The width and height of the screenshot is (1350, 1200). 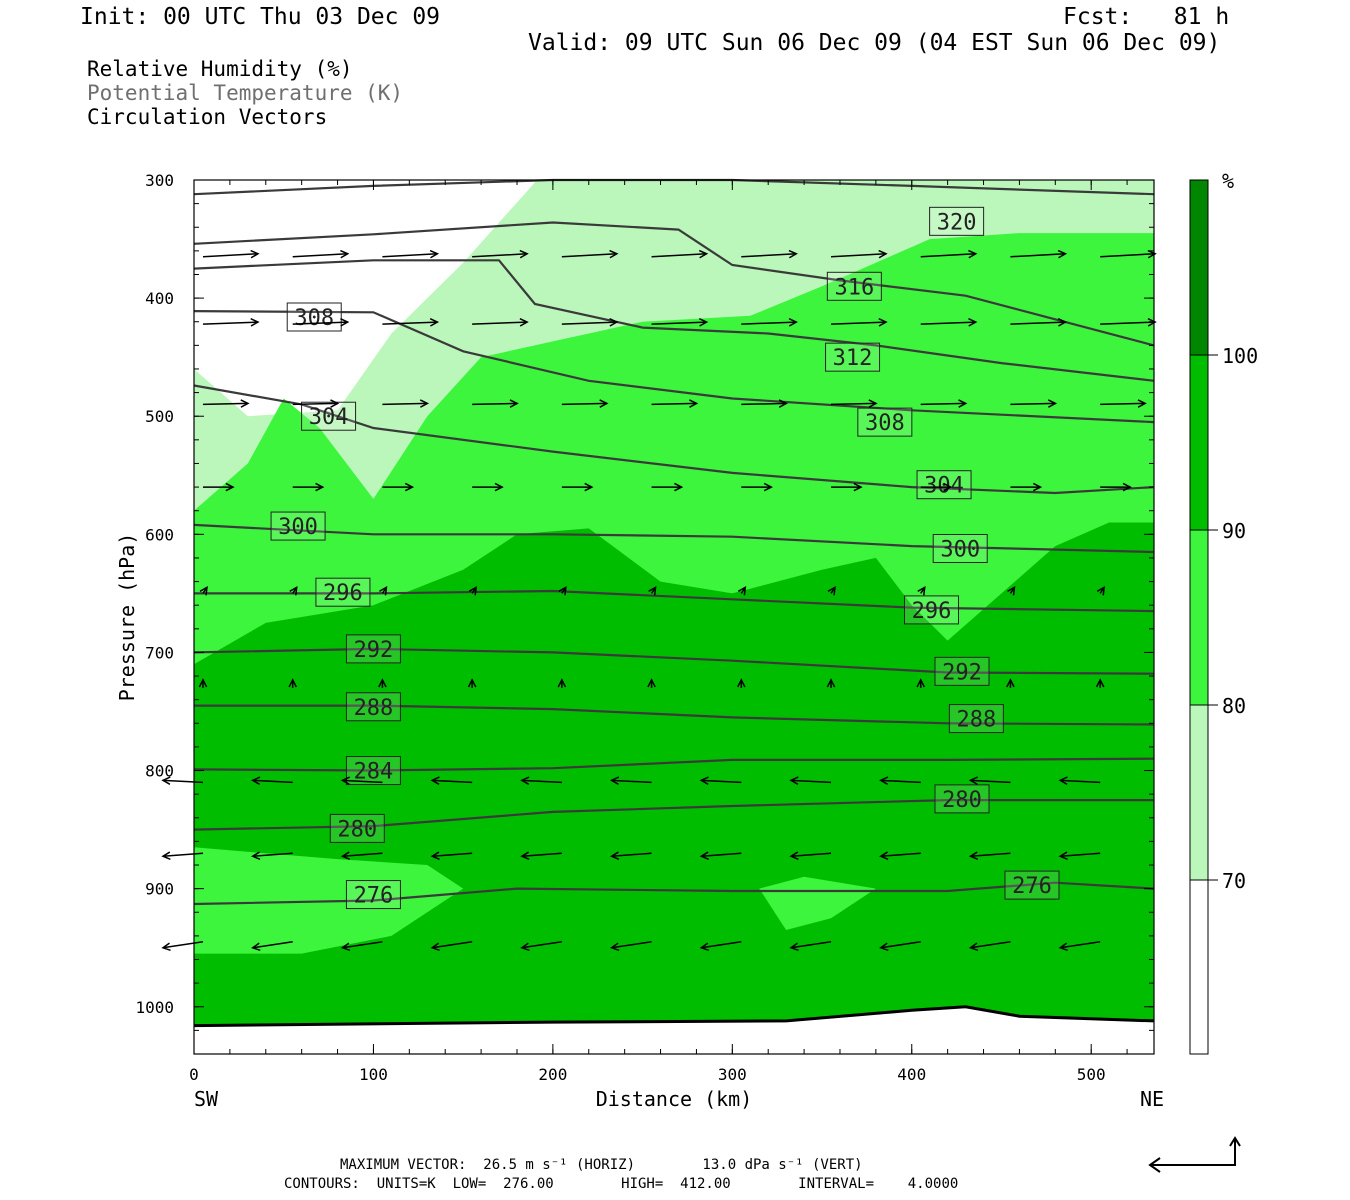 I want to click on isentrope-label: 292, so click(x=962, y=672).